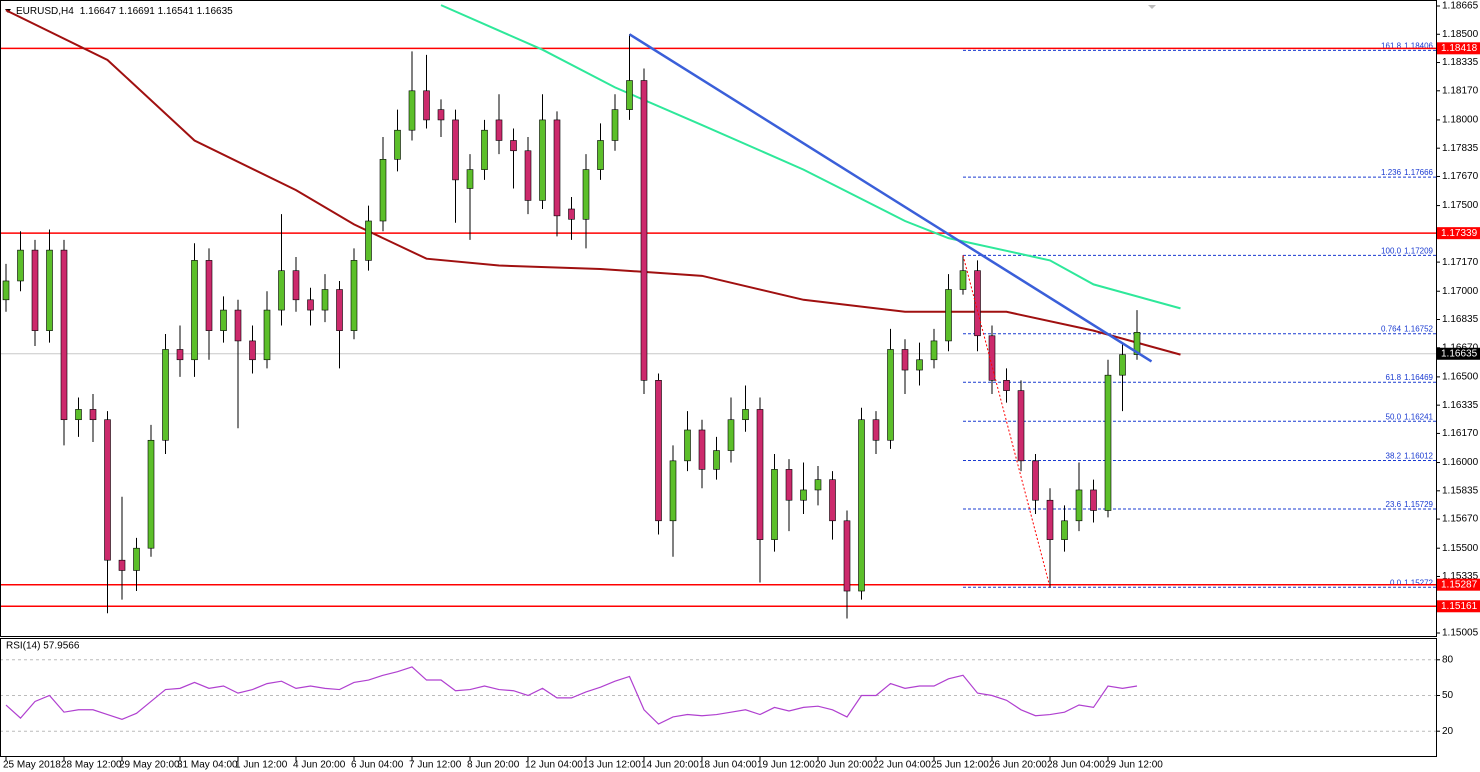  Describe the element at coordinates (1460, 433) in the screenshot. I see `y-tick-label: 1.16170` at that location.